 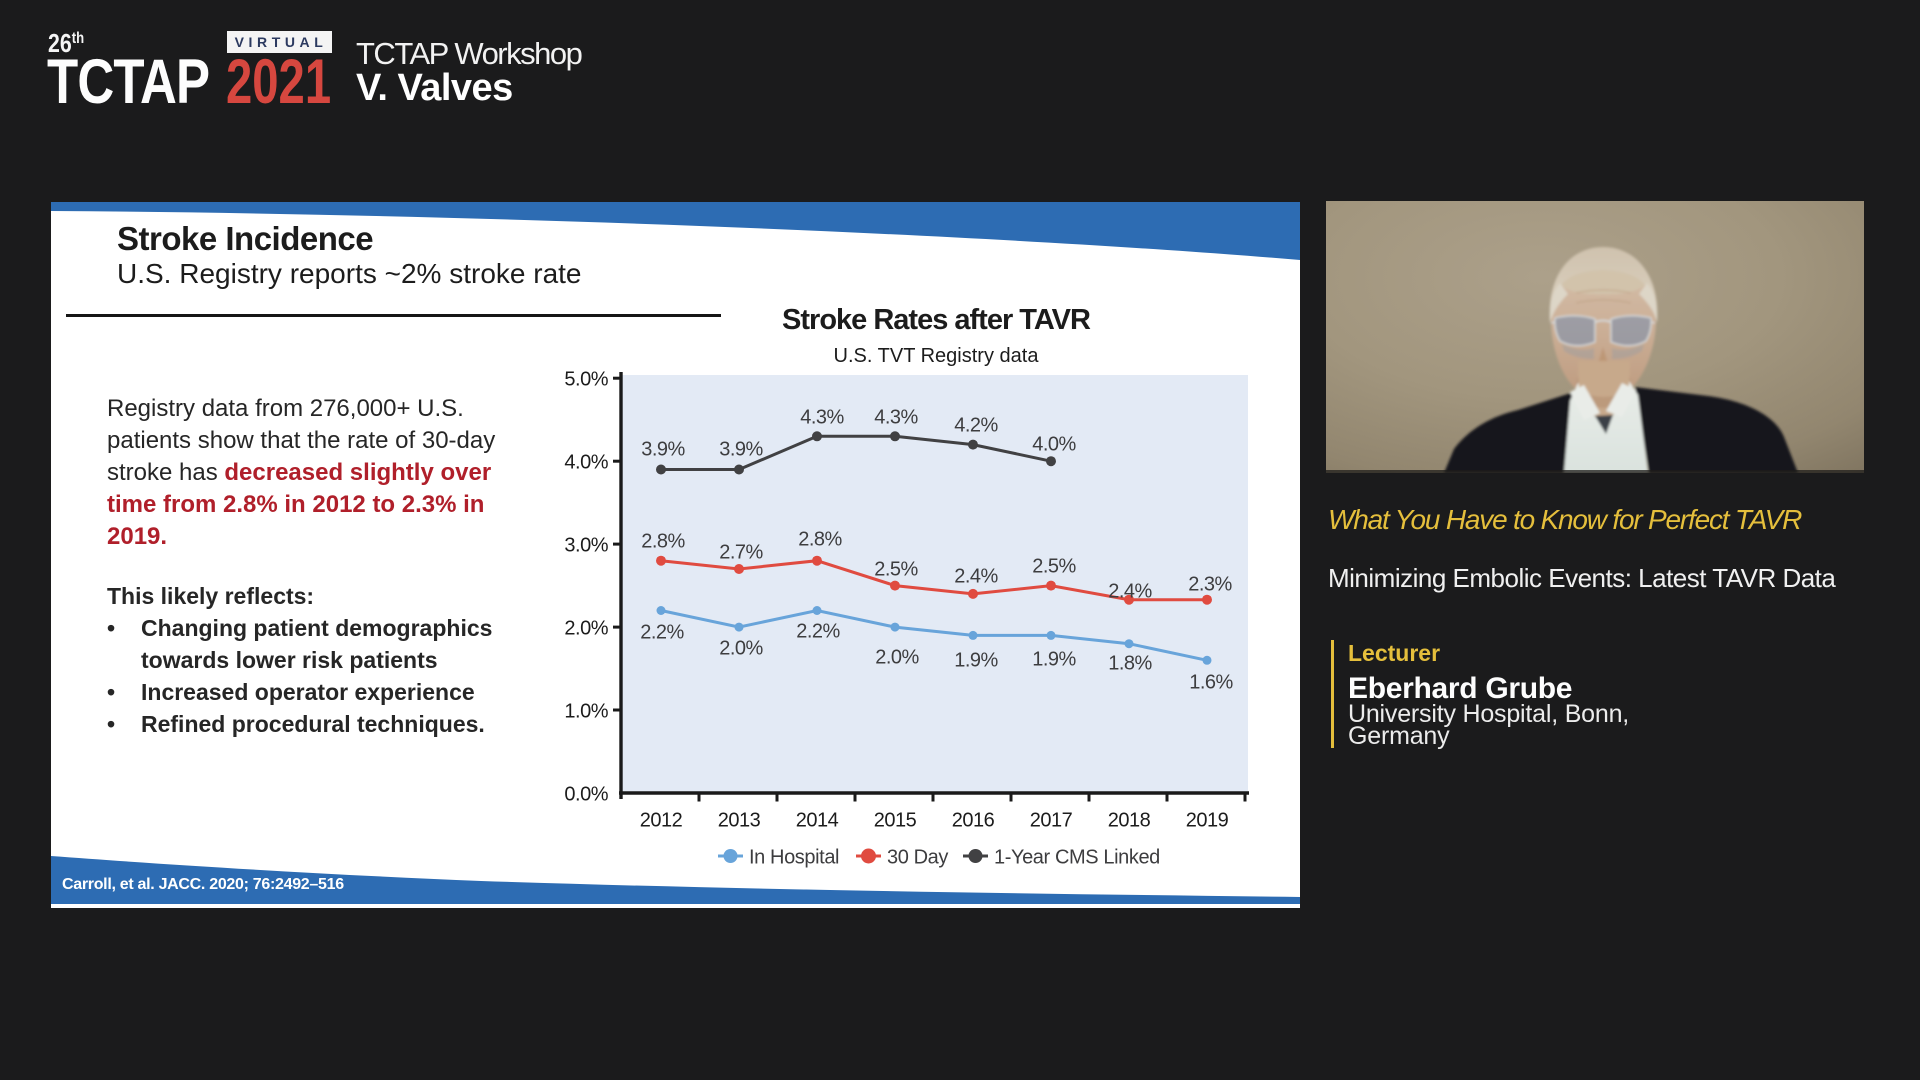 What do you see at coordinates (1051, 820) in the screenshot?
I see `svg-text: 2017` at bounding box center [1051, 820].